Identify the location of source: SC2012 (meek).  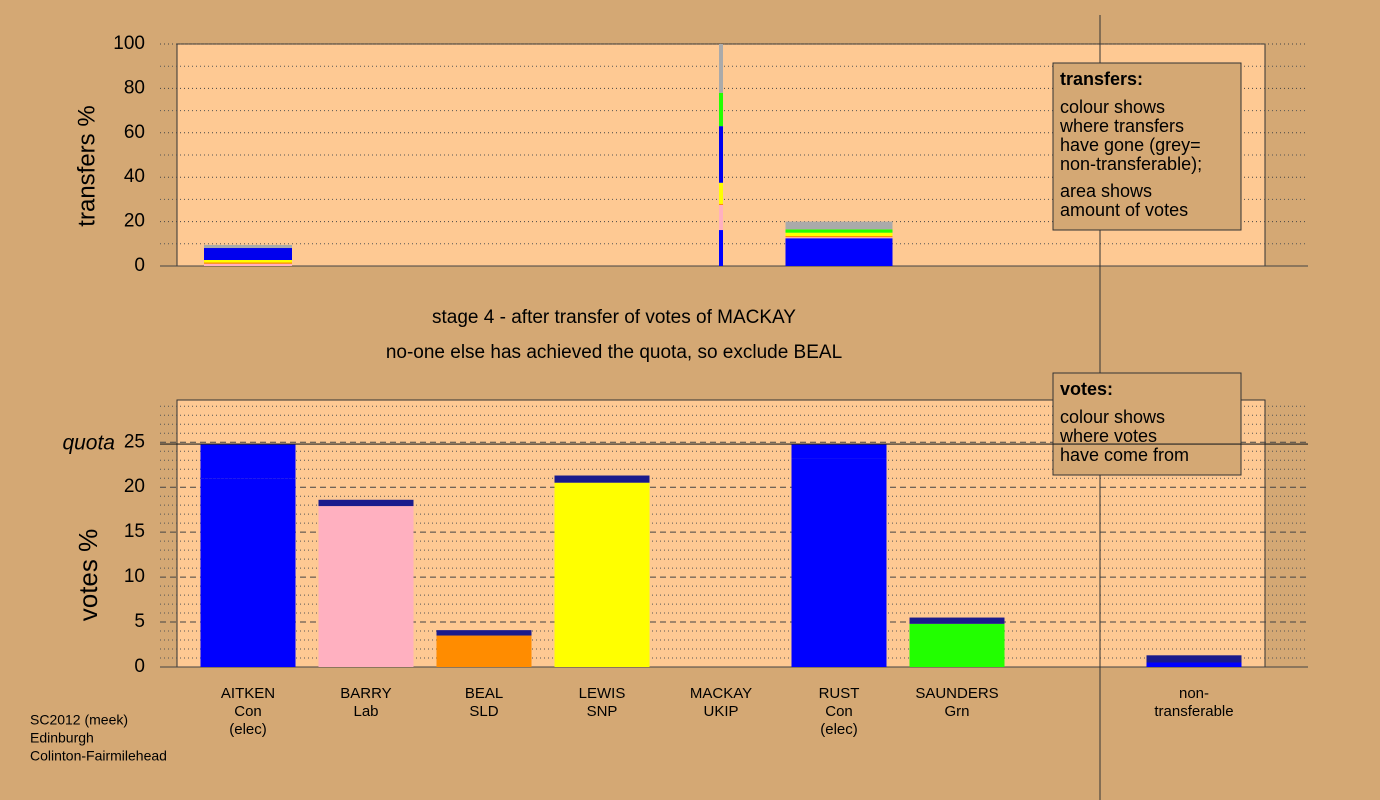
(79, 720).